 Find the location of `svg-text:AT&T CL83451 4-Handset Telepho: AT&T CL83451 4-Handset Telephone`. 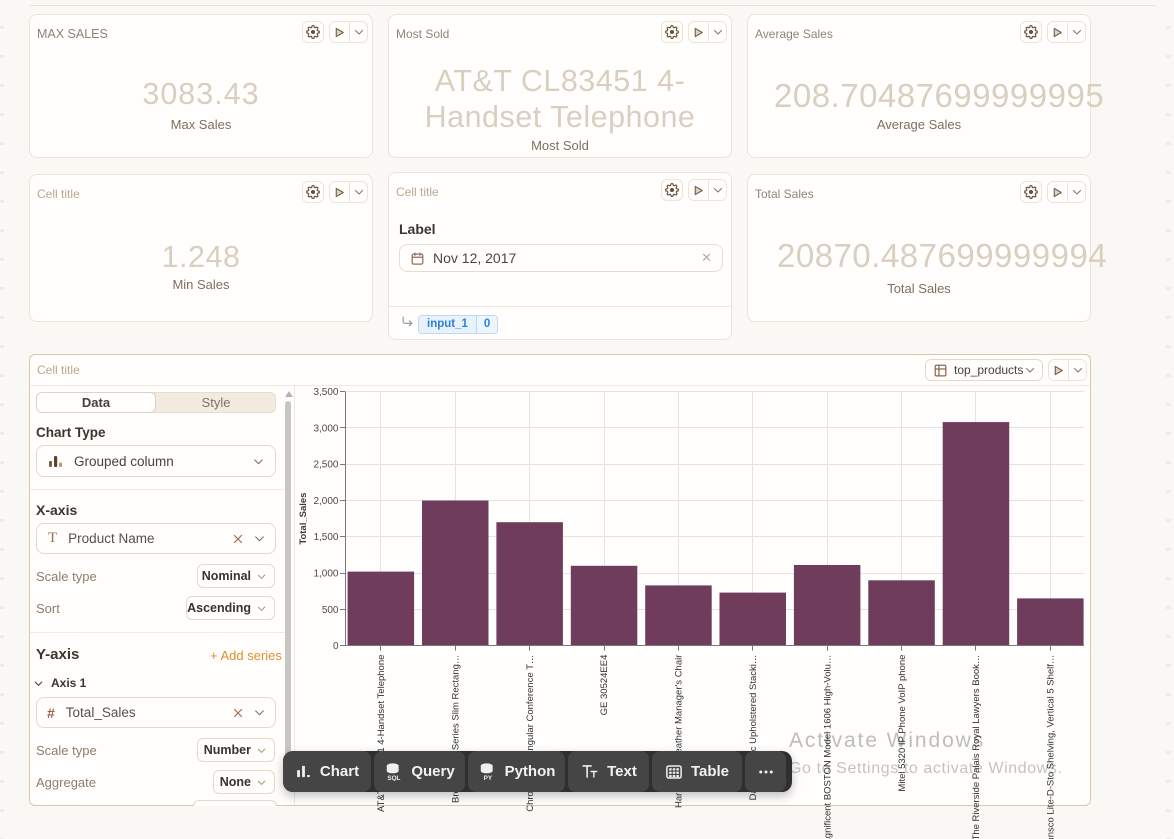

svg-text:AT&T CL83451 4-Handset Telepho: AT&T CL83451 4-Handset Telephone is located at coordinates (381, 733).